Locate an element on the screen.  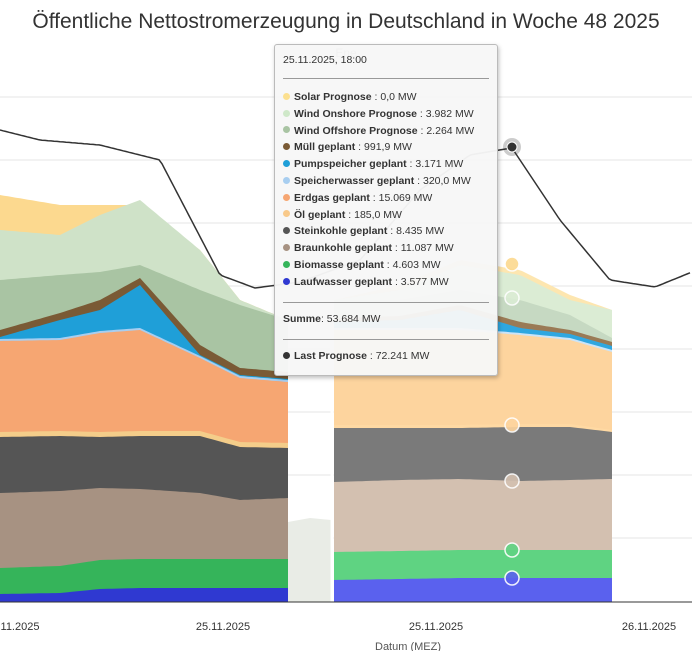
tooltip-load-value: 72.241 MW is located at coordinates (402, 356).